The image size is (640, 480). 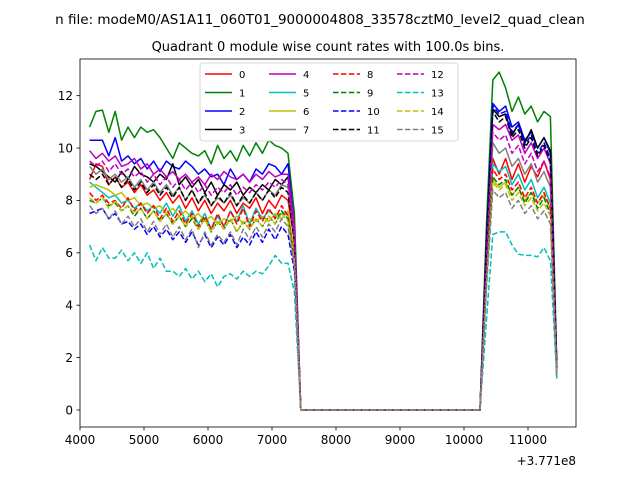 What do you see at coordinates (69, 358) in the screenshot?
I see `y-tick-label: 2` at bounding box center [69, 358].